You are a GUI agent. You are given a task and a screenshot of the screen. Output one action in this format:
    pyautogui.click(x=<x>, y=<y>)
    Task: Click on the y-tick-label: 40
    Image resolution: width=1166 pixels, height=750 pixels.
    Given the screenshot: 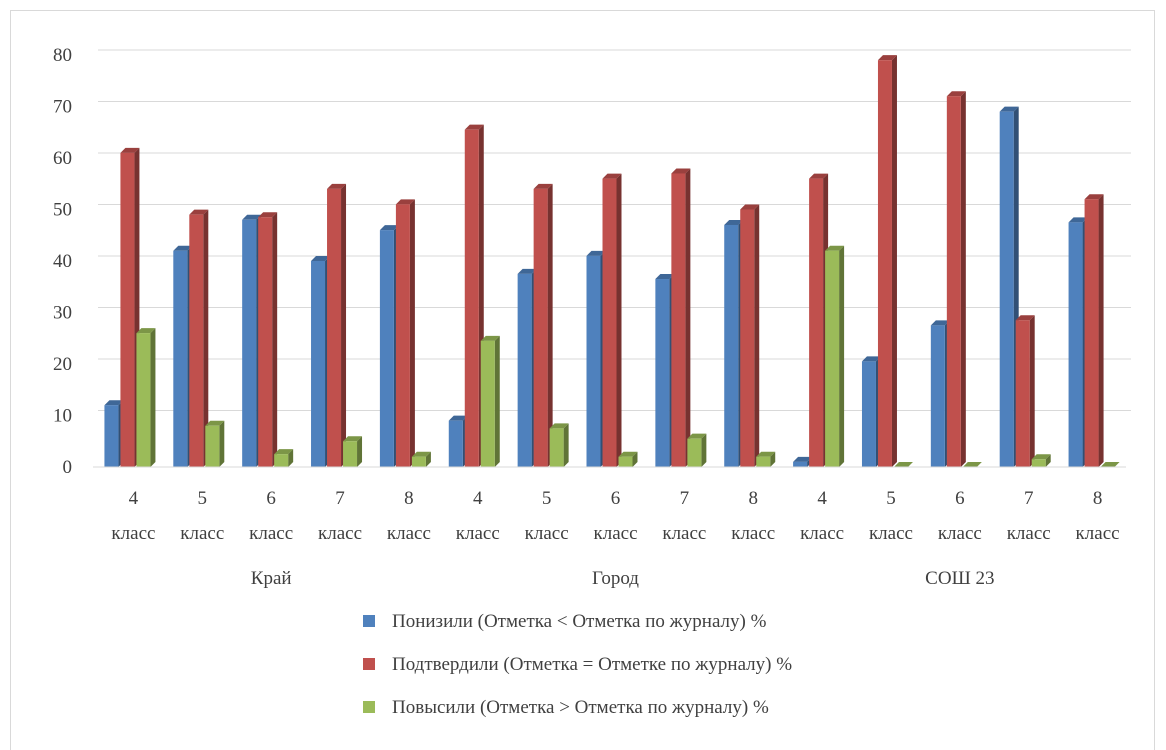 What is the action you would take?
    pyautogui.click(x=62, y=261)
    